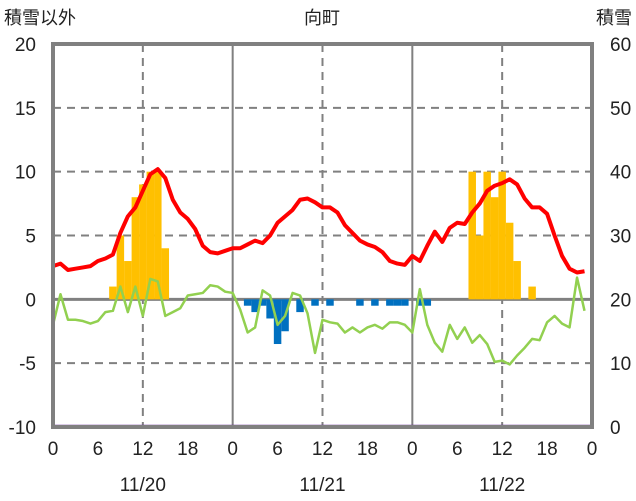 Image resolution: width=636 pixels, height=501 pixels. What do you see at coordinates (143, 485) in the screenshot?
I see `date-label: 11/20` at bounding box center [143, 485].